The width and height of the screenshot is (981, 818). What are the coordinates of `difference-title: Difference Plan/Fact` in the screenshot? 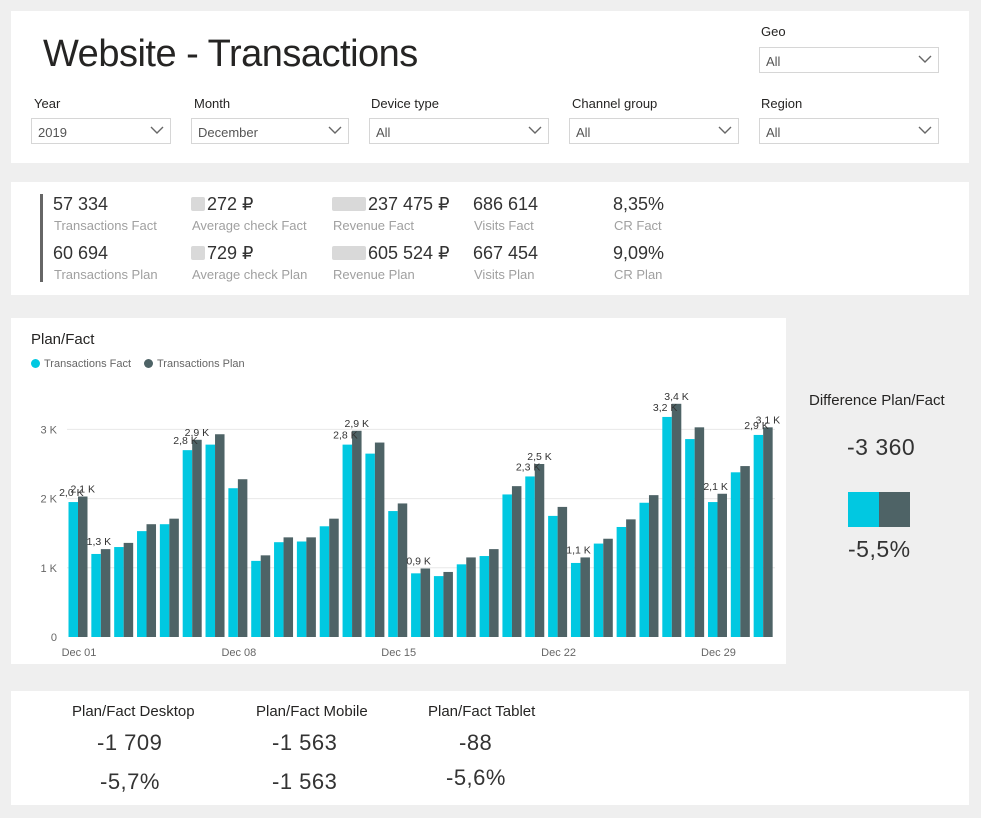 It's located at (877, 400).